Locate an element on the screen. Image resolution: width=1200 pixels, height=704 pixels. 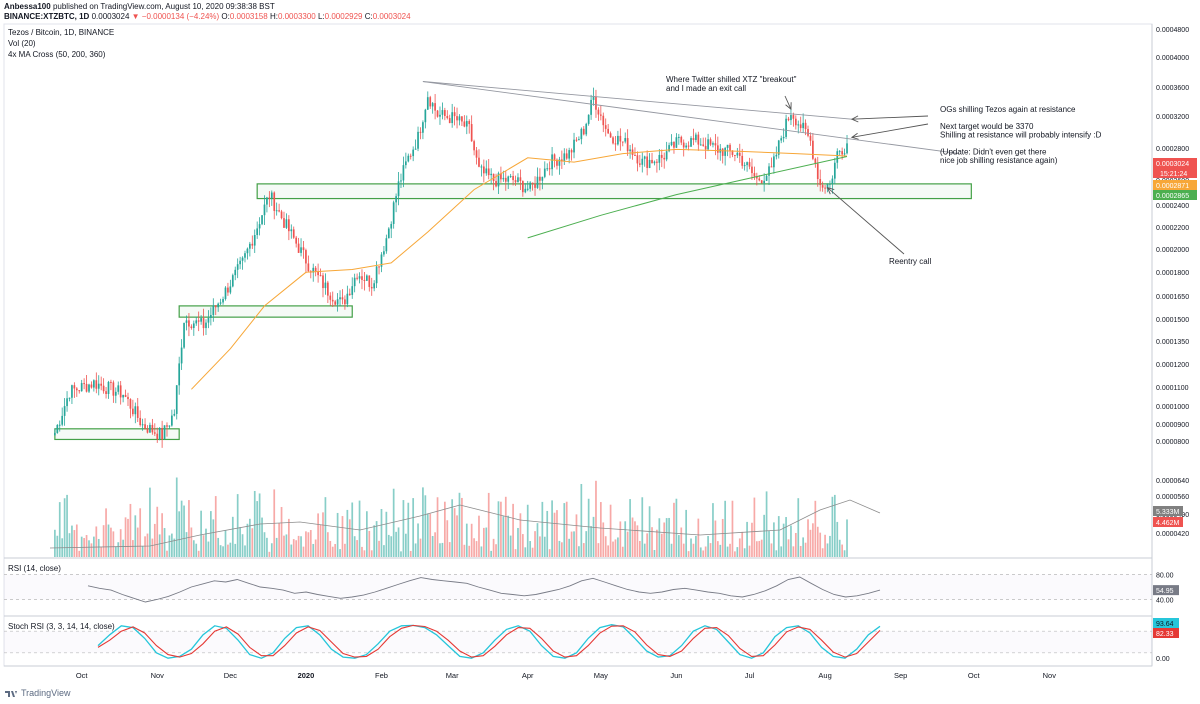
volume-label: 4.462M is located at coordinates (1168, 522).